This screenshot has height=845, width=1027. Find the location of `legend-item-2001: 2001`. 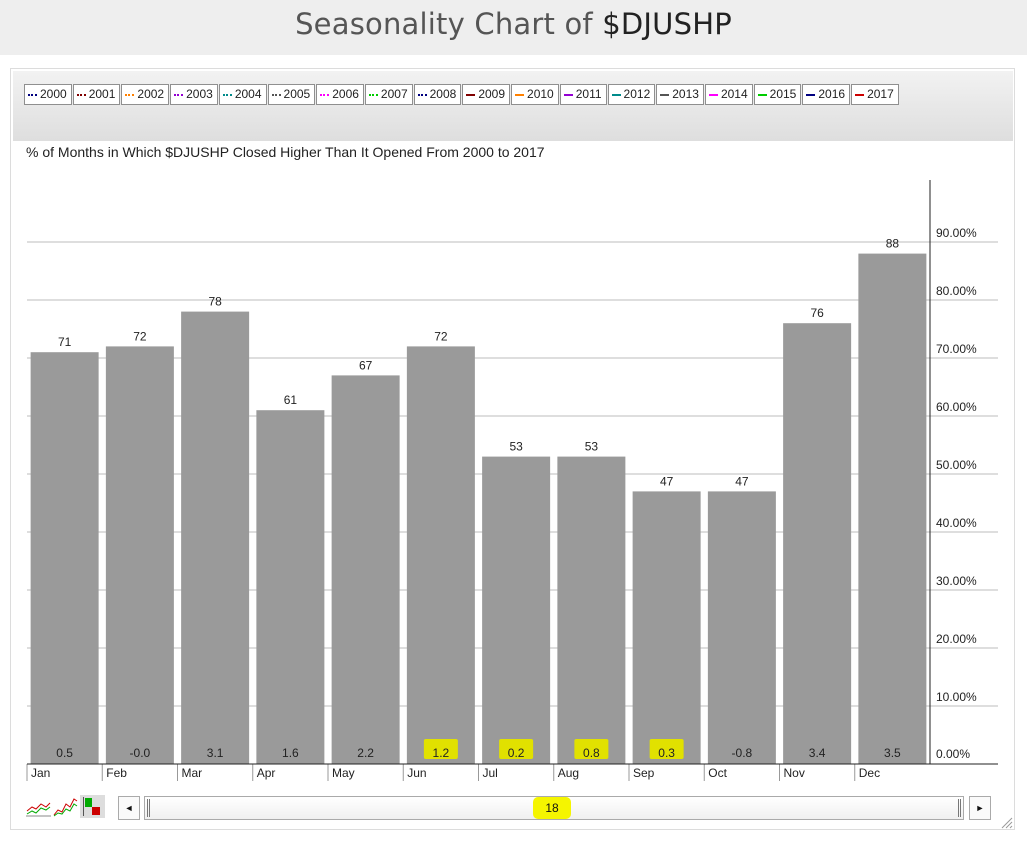

legend-item-2001: 2001 is located at coordinates (96, 94).